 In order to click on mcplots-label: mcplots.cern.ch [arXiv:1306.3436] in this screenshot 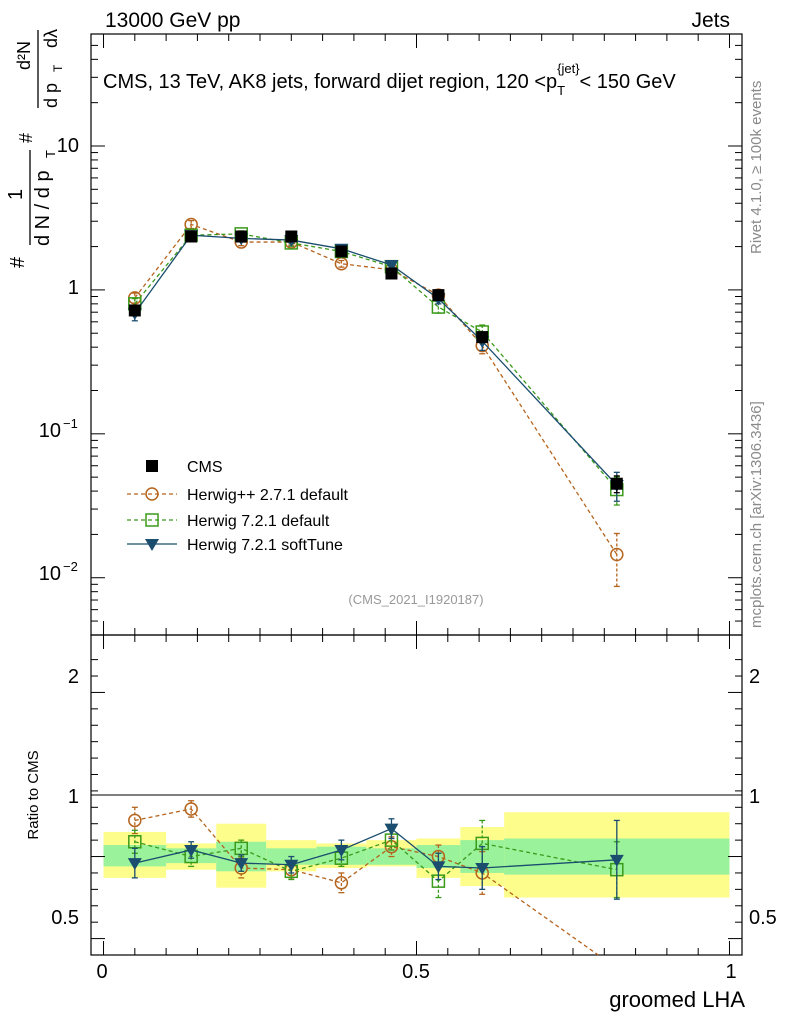, I will do `click(756, 514)`.